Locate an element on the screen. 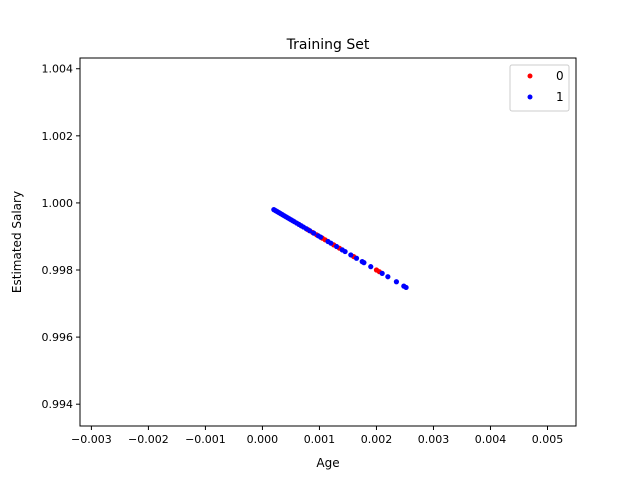 This screenshot has height=485, width=640. x-tick-label: −0.003 is located at coordinates (91, 439).